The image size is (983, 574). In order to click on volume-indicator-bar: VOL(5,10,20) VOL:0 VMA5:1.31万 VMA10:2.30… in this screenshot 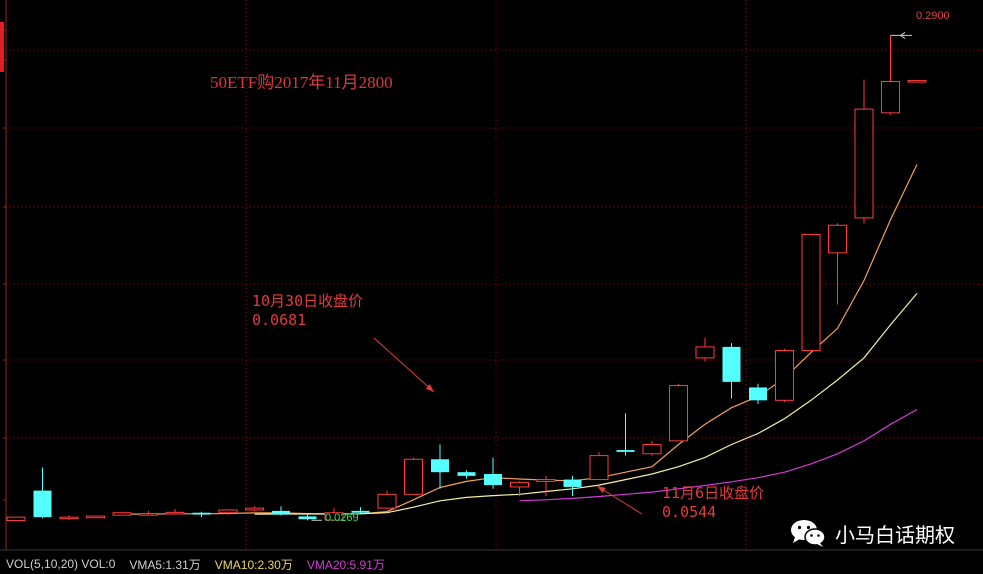, I will do `click(203, 564)`.